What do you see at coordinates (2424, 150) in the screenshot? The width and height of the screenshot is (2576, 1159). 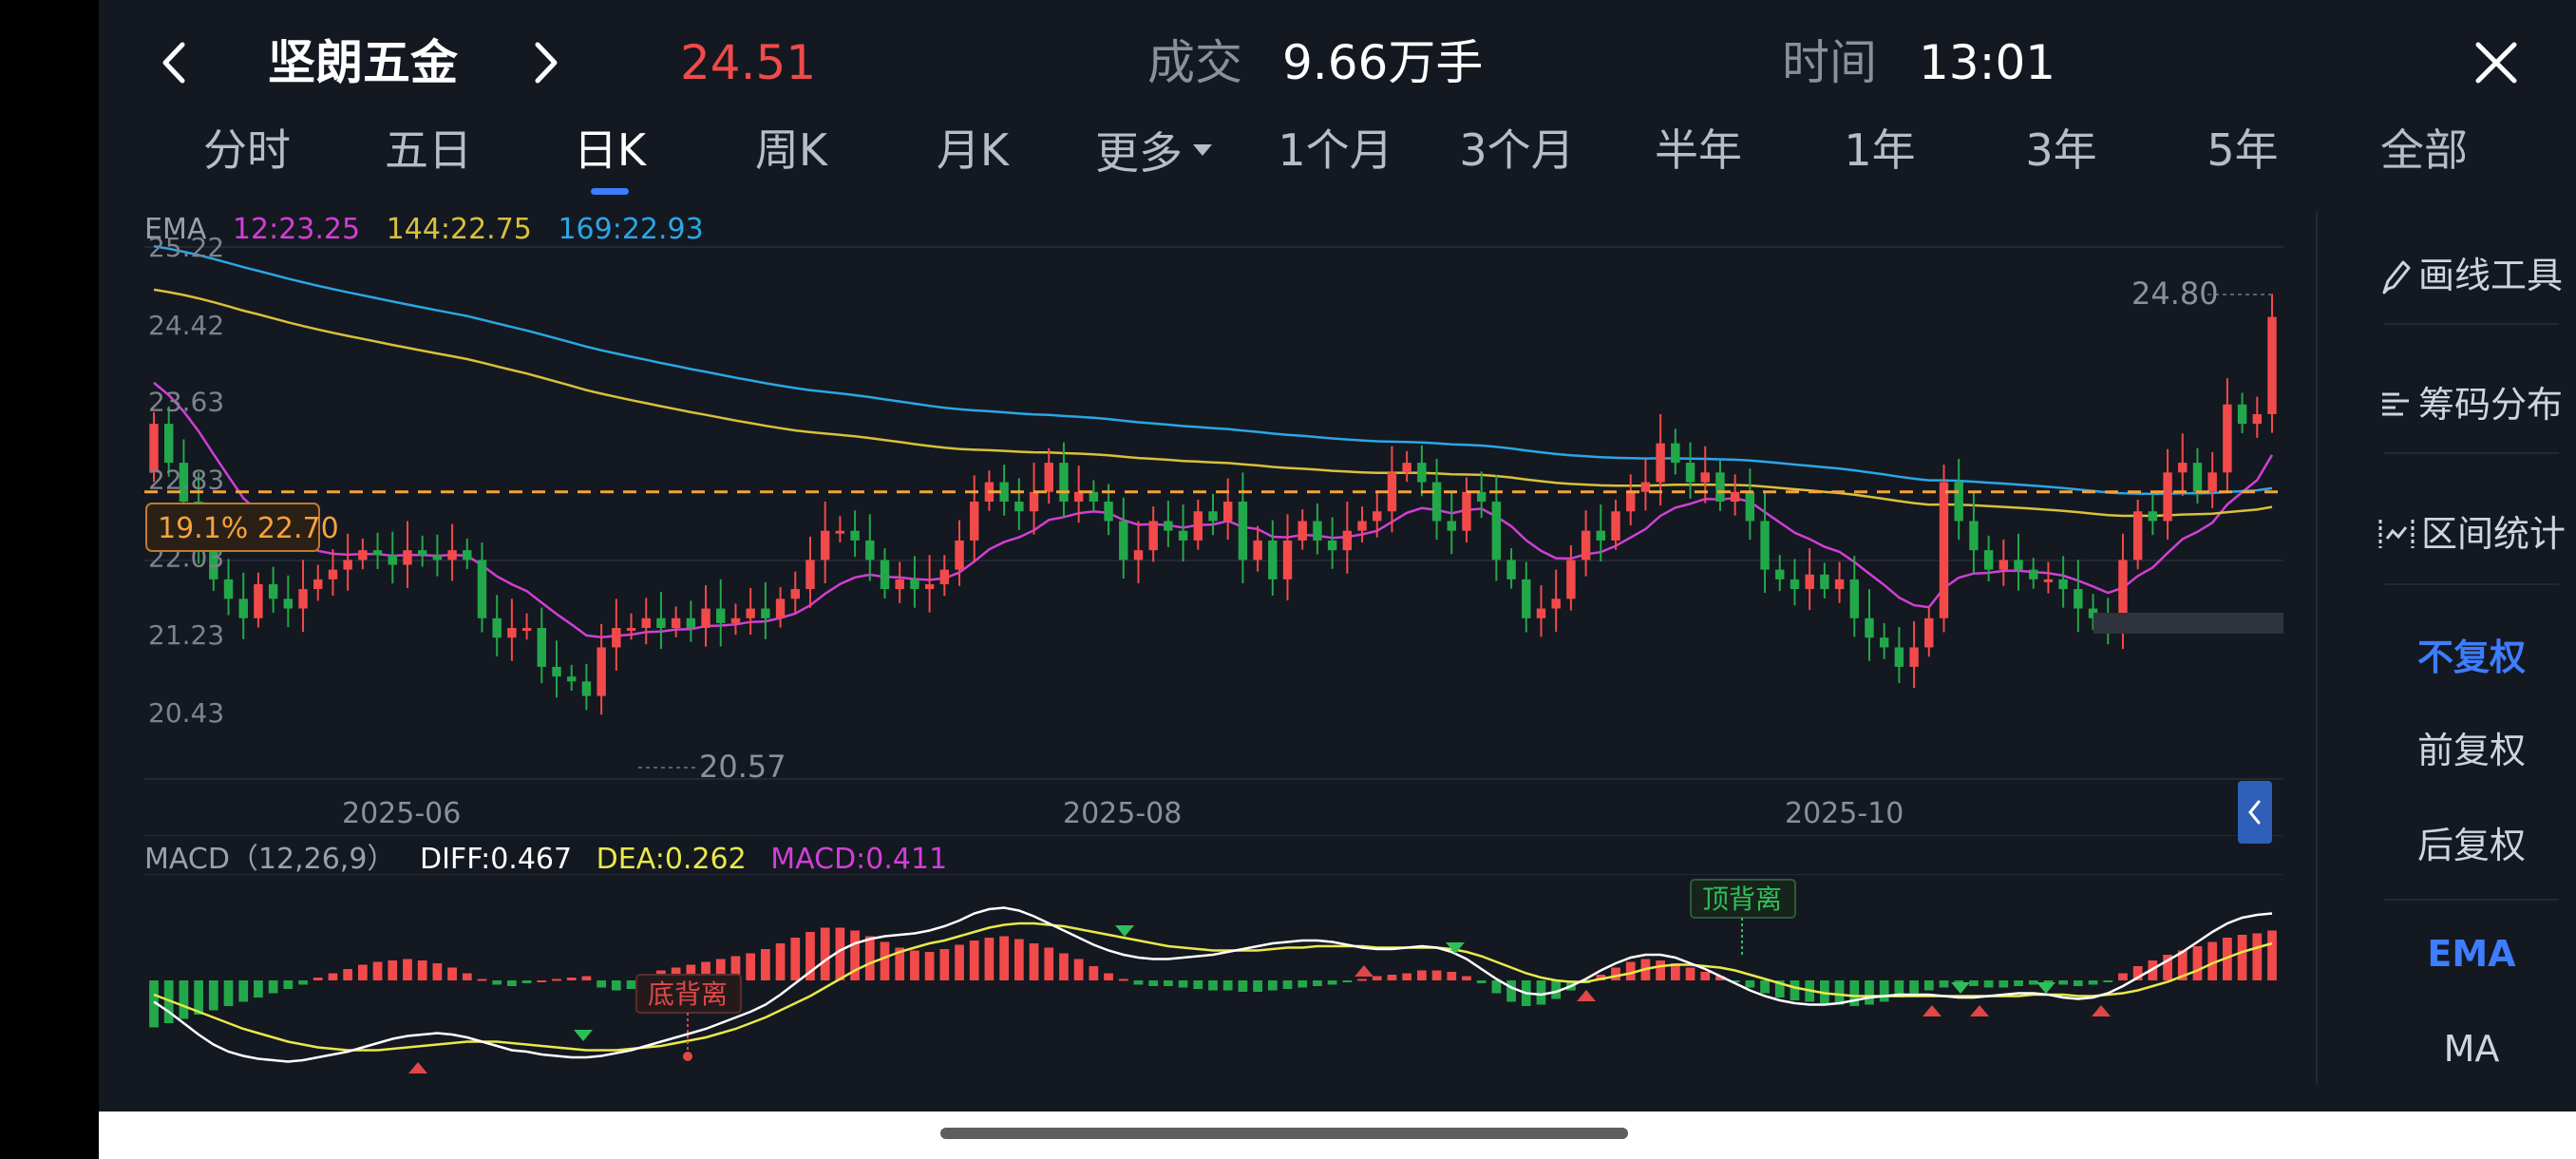 I see `range-all: 全部` at bounding box center [2424, 150].